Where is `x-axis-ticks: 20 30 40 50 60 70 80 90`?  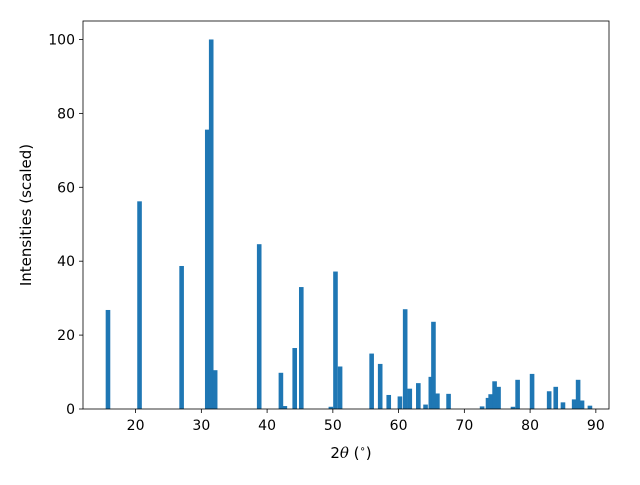 x-axis-ticks: 20 30 40 50 60 70 80 90 is located at coordinates (366, 421).